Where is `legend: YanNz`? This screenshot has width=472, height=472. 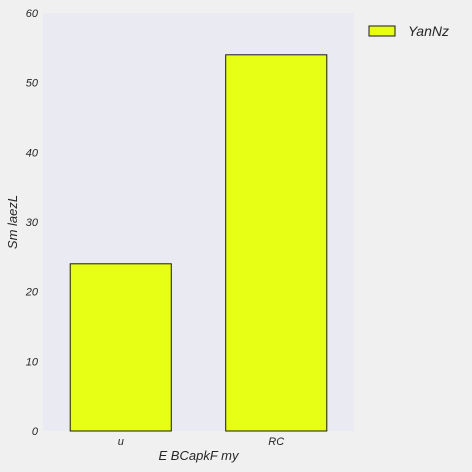 legend: YanNz is located at coordinates (409, 31).